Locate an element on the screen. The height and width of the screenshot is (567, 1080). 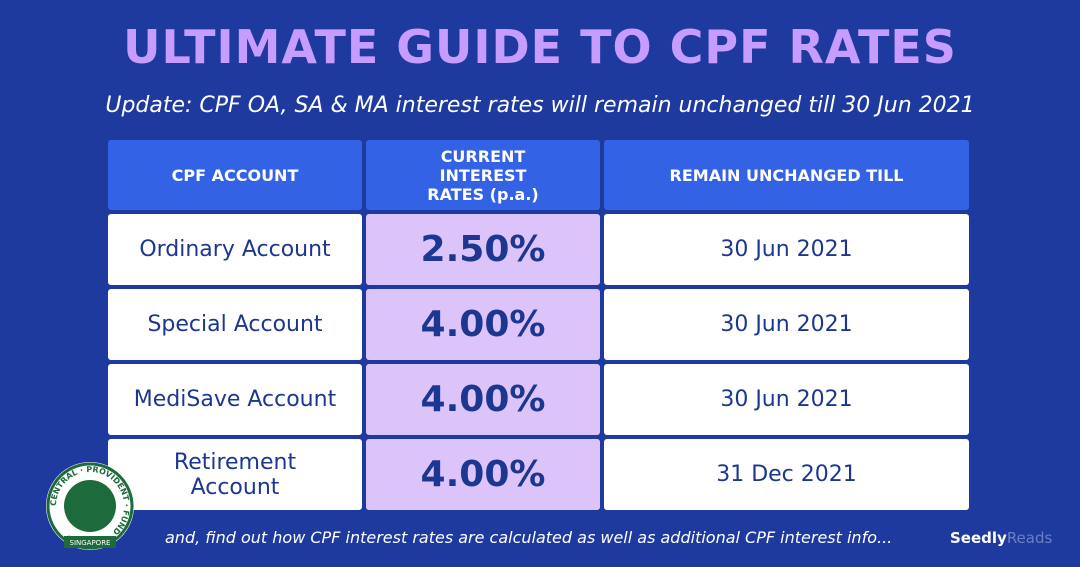
logo-bottom-text: SINGAPORE is located at coordinates (90, 543).